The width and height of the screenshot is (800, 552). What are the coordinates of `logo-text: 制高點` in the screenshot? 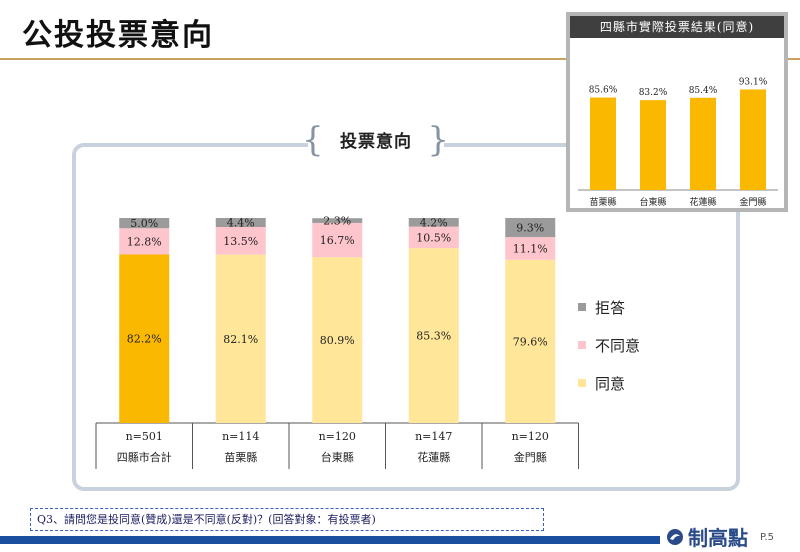 It's located at (718, 538).